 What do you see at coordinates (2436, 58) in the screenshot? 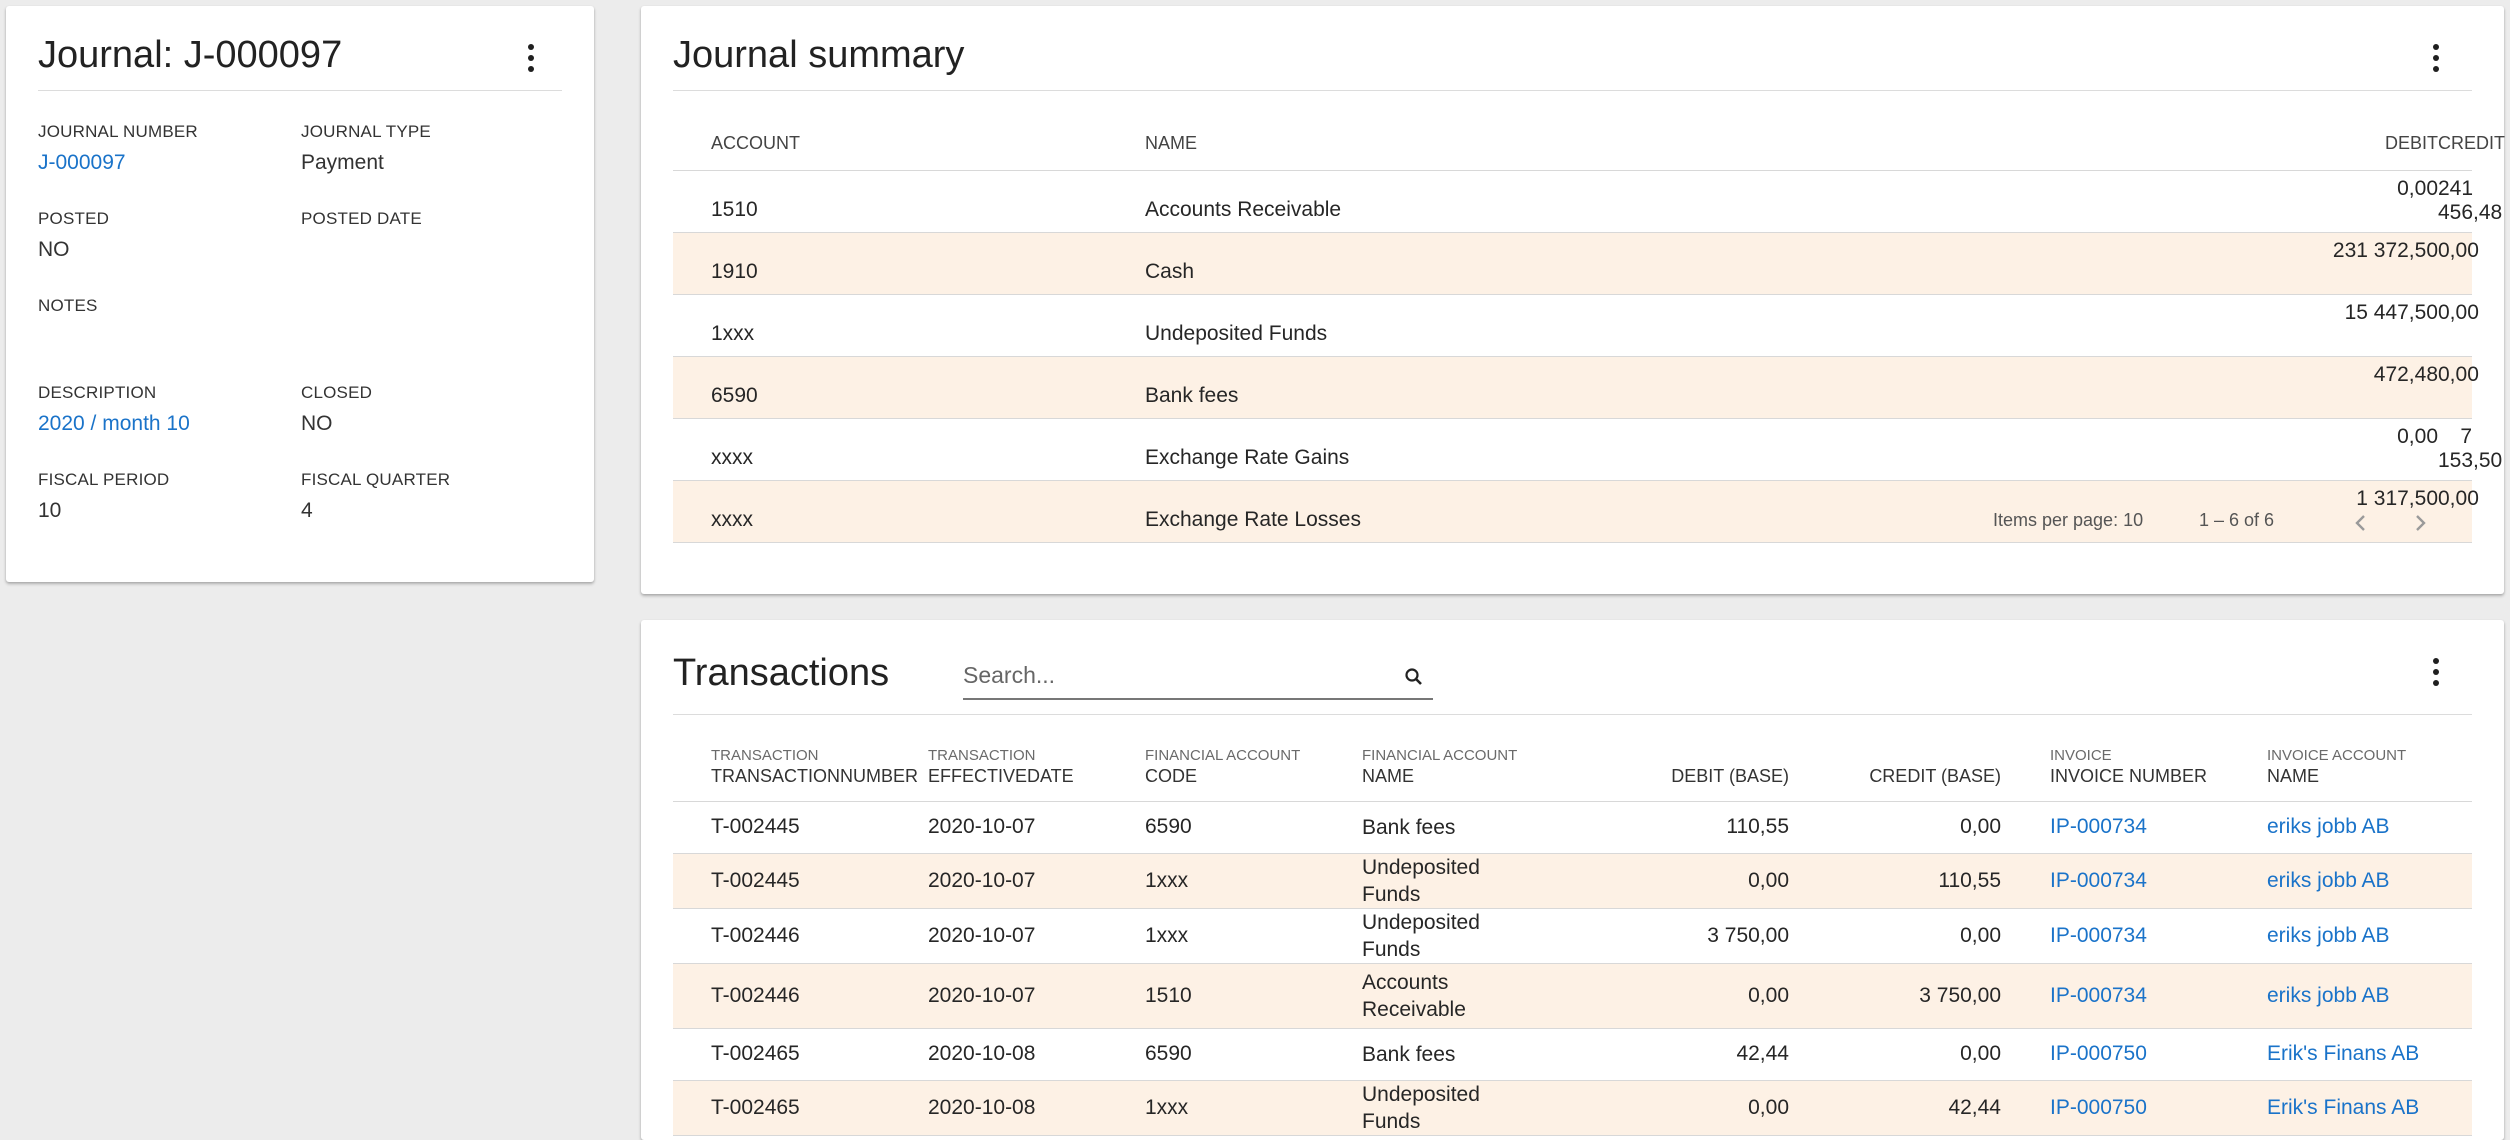
I see `summary-menu-icon` at bounding box center [2436, 58].